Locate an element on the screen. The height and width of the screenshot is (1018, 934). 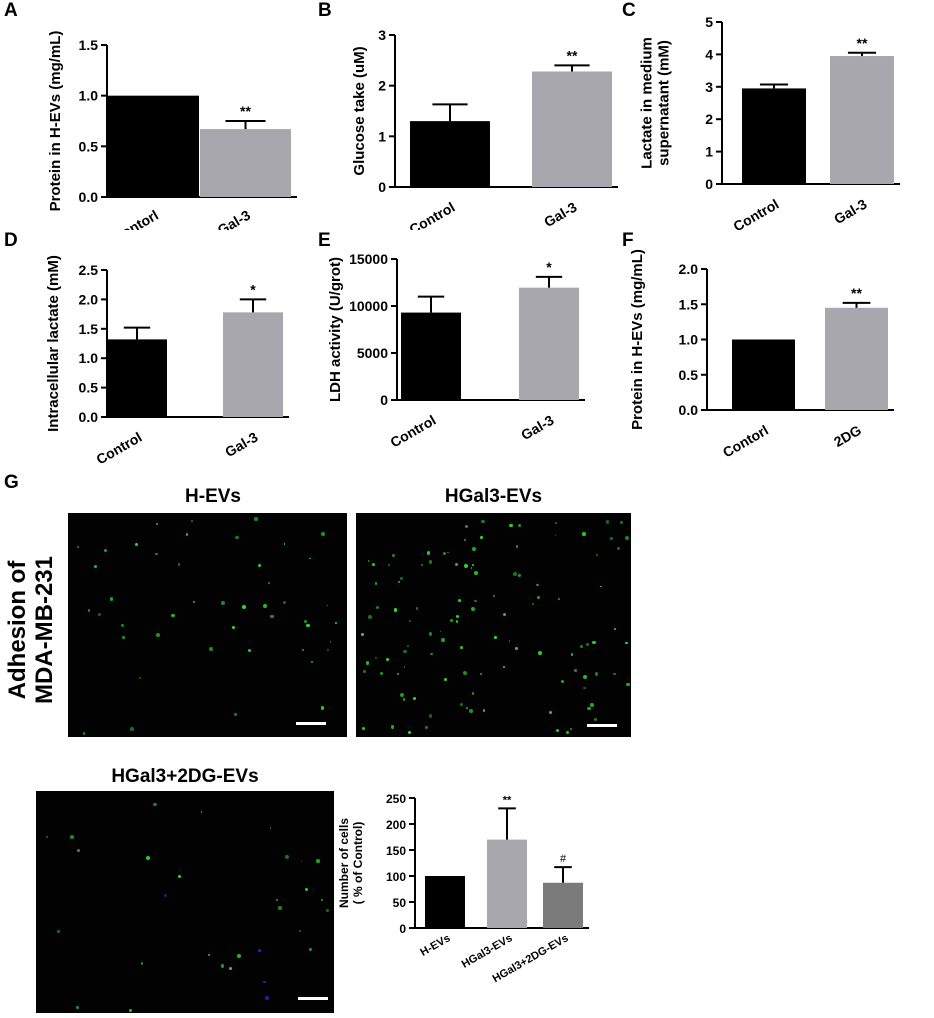
x-tick-label: Control is located at coordinates (755, 213).